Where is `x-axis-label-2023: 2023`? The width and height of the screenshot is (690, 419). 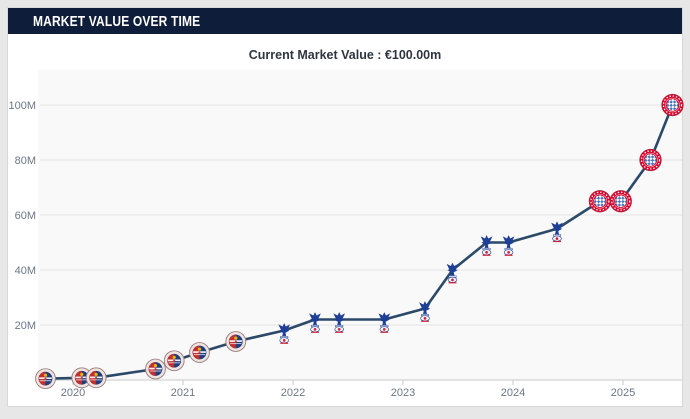
x-axis-label-2023: 2023 is located at coordinates (403, 393).